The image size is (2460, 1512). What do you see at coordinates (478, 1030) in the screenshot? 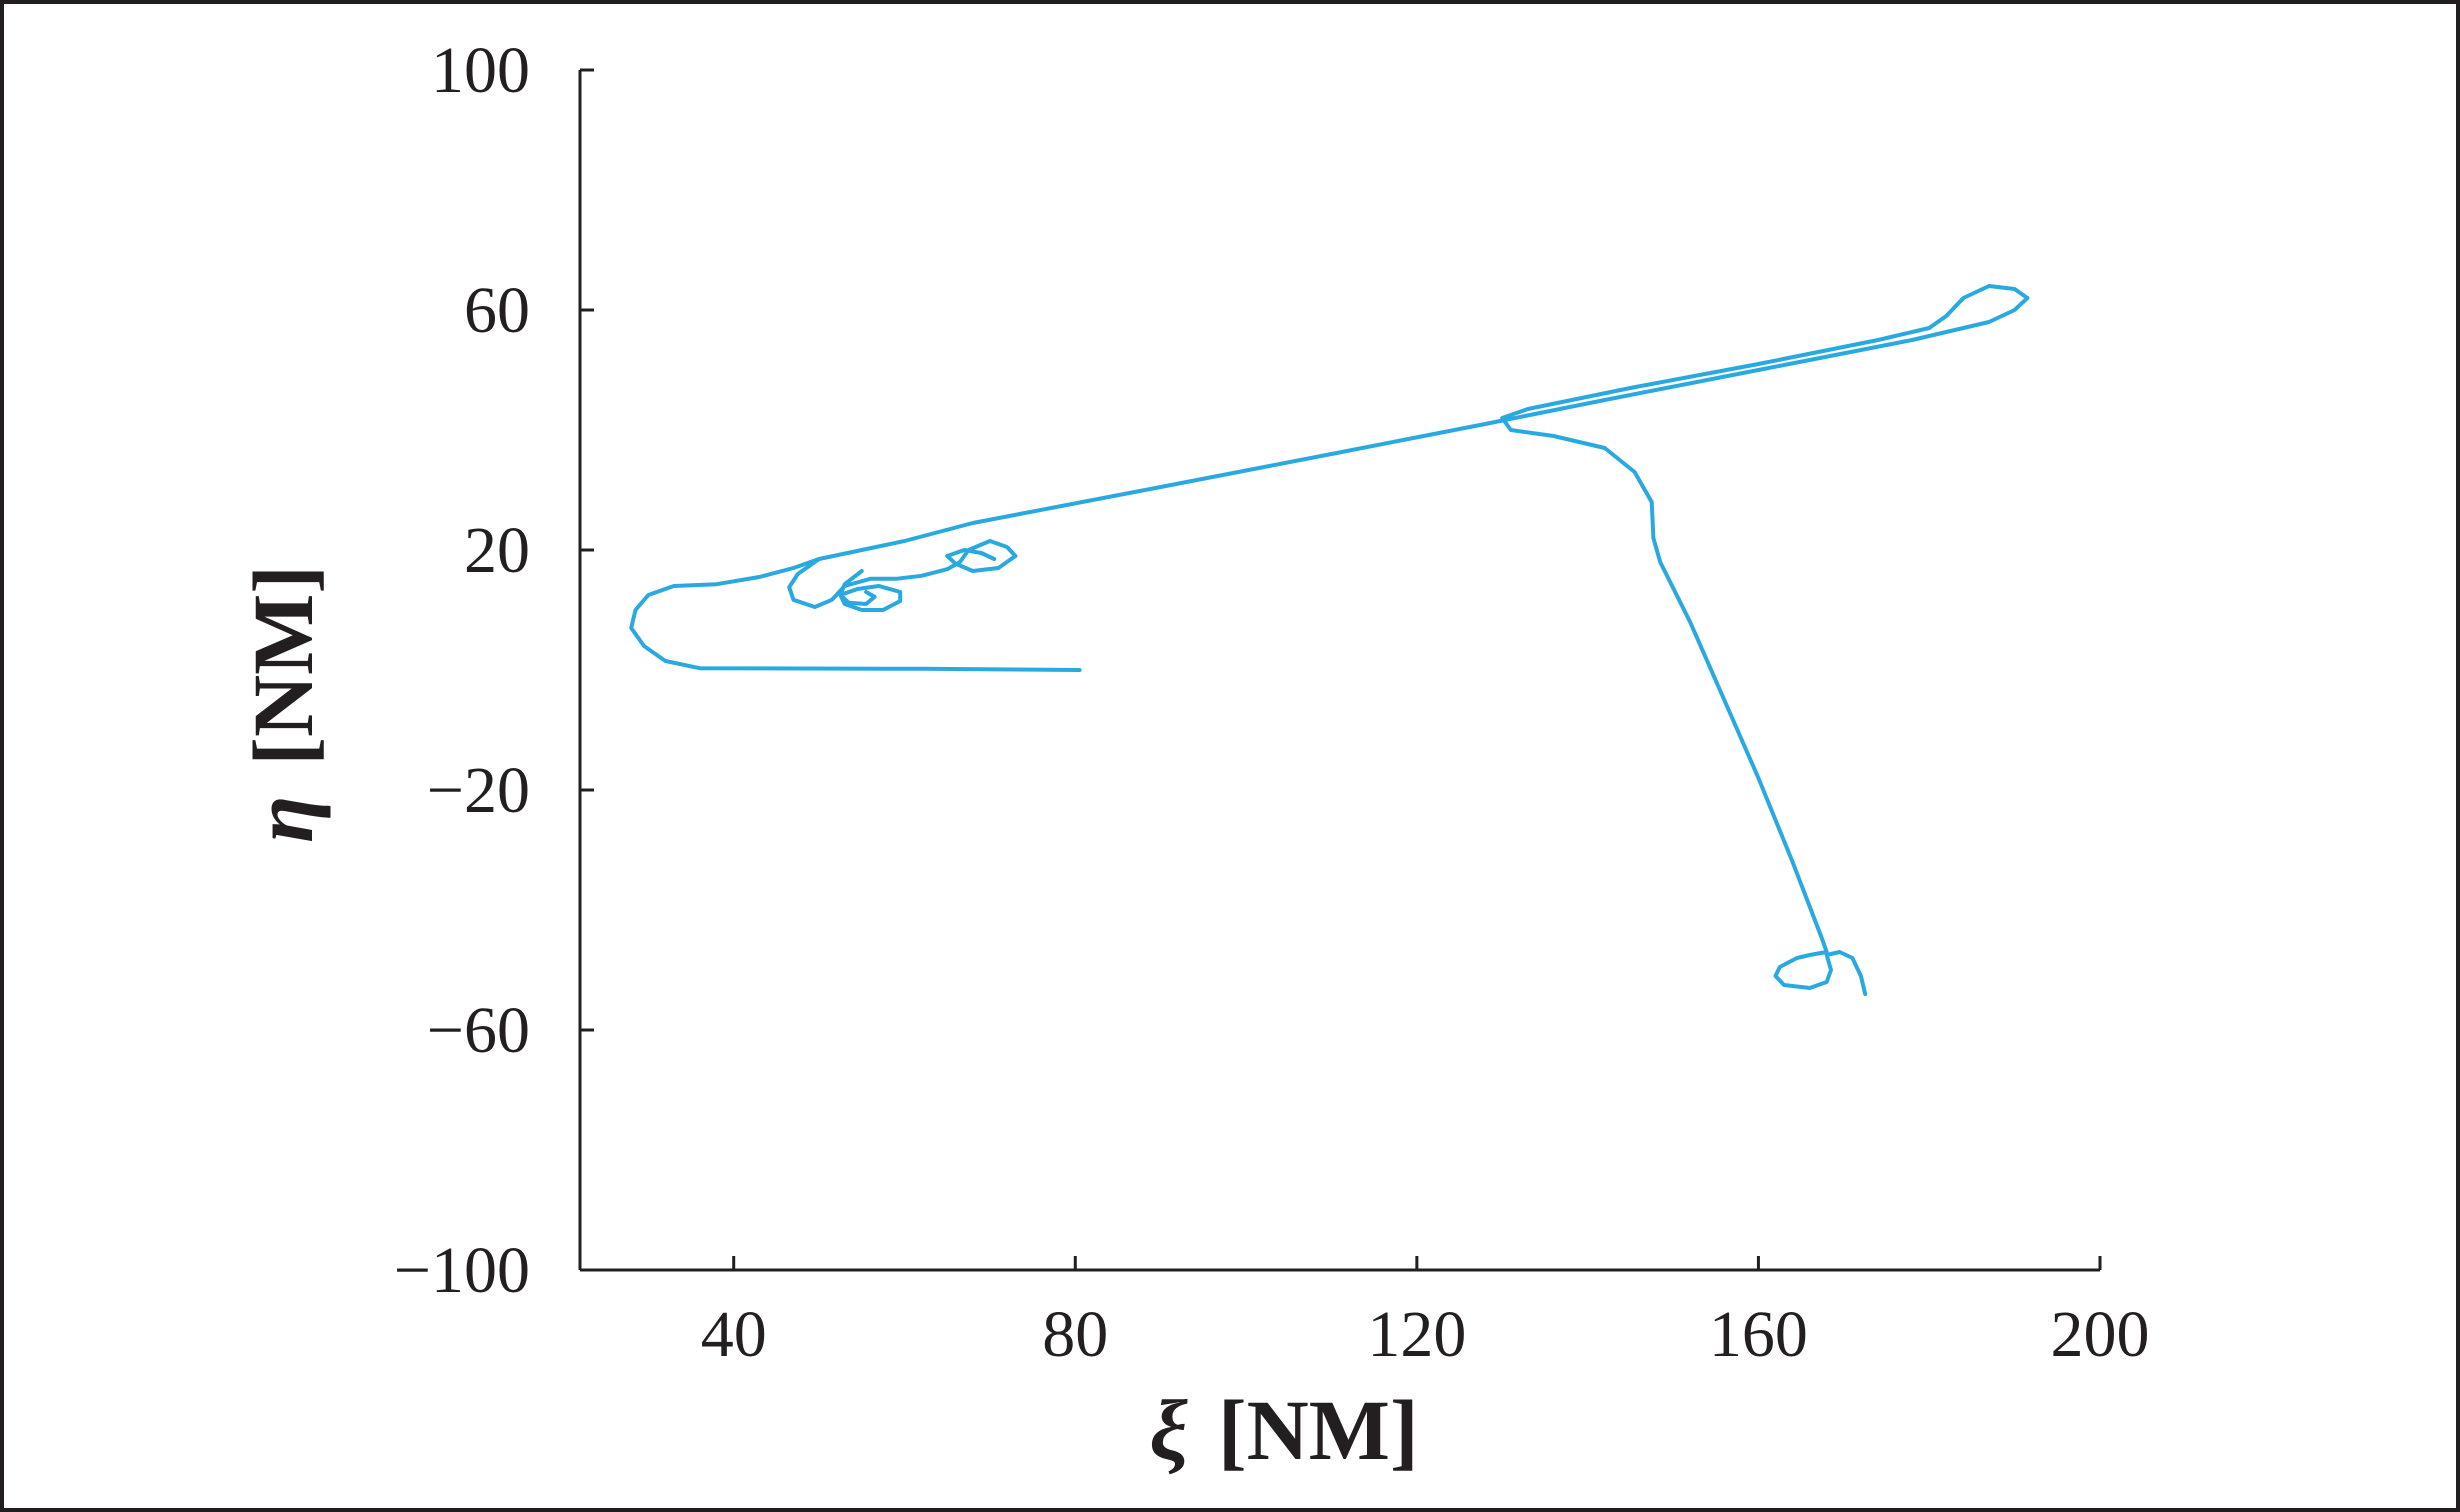
I see `y-tick-label: −60` at bounding box center [478, 1030].